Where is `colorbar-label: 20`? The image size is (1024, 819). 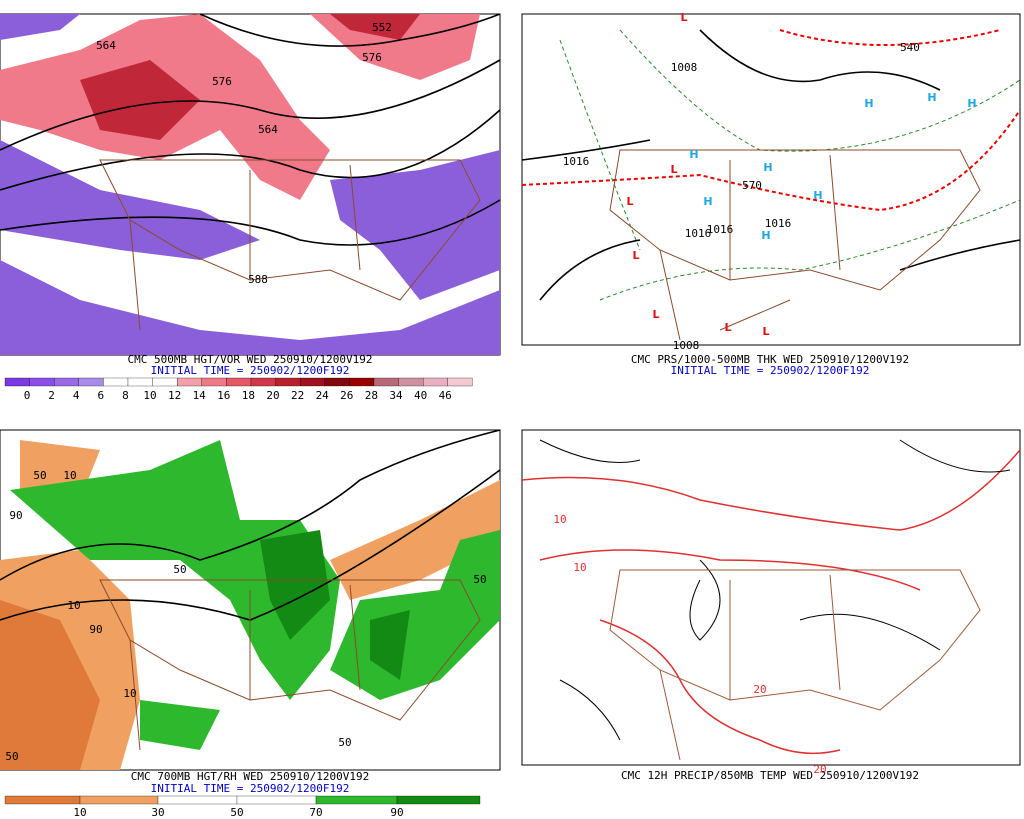 colorbar-label: 20 is located at coordinates (272, 395).